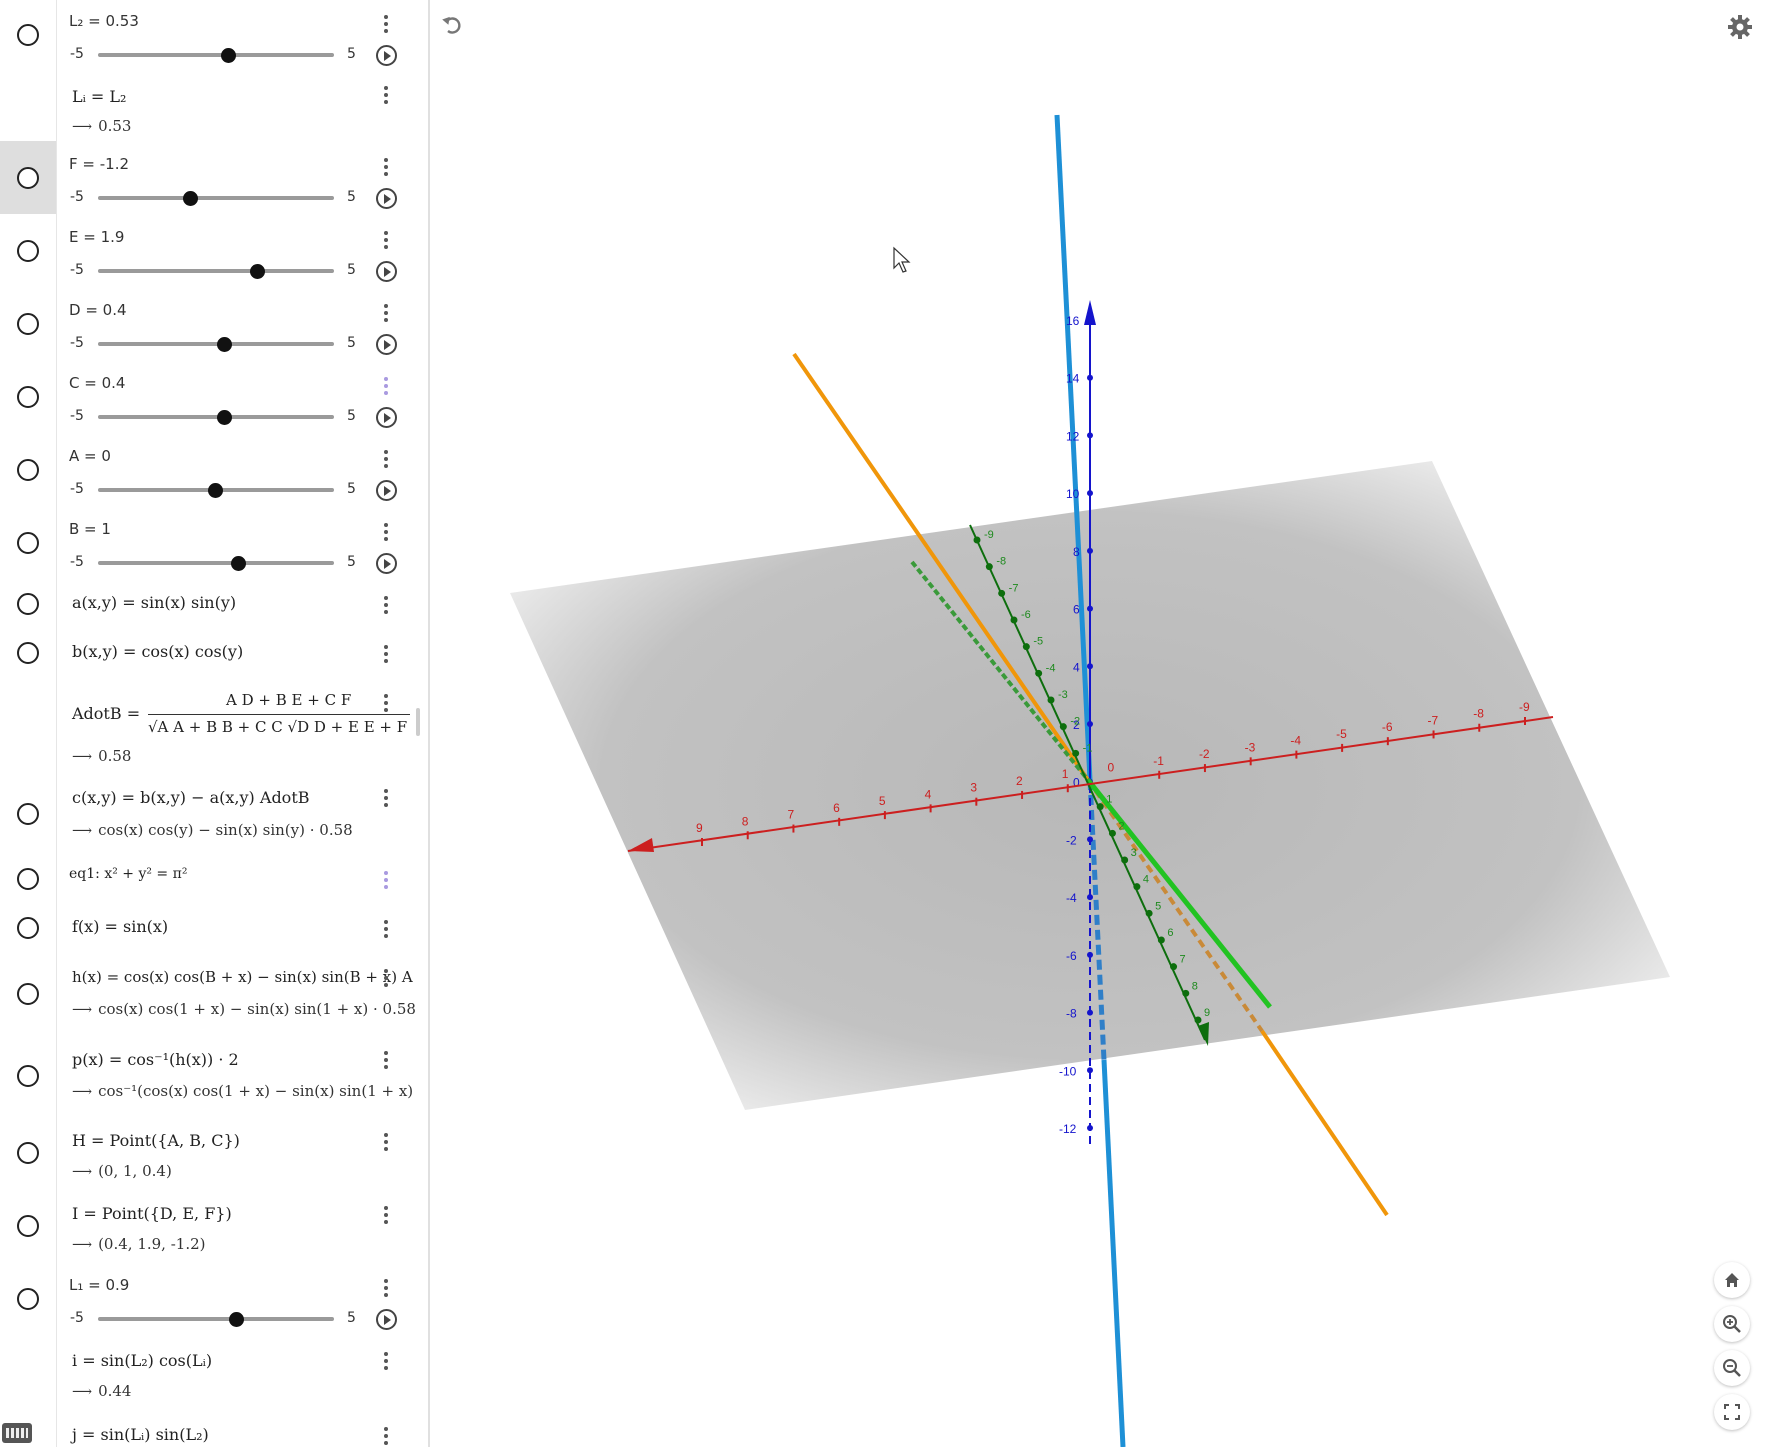 The image size is (1767, 1447). I want to click on expression-text: I = Point({D, E, F}), so click(152, 1213).